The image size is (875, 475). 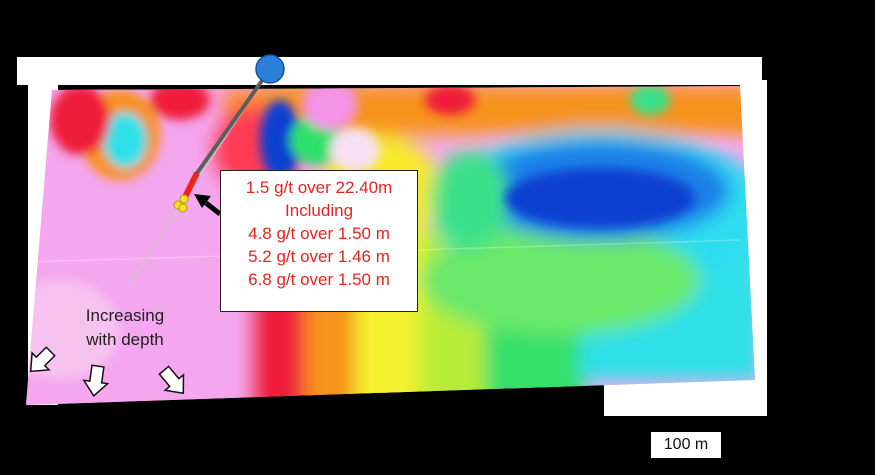 What do you see at coordinates (686, 445) in the screenshot?
I see `scale-bar-label: 100 m` at bounding box center [686, 445].